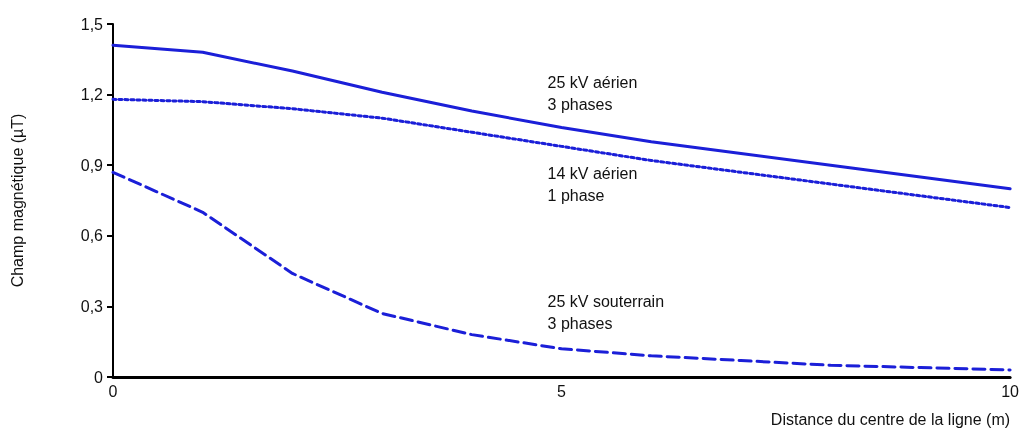  I want to click on y-axis-title: Champ magnétique (µT), so click(17, 200).